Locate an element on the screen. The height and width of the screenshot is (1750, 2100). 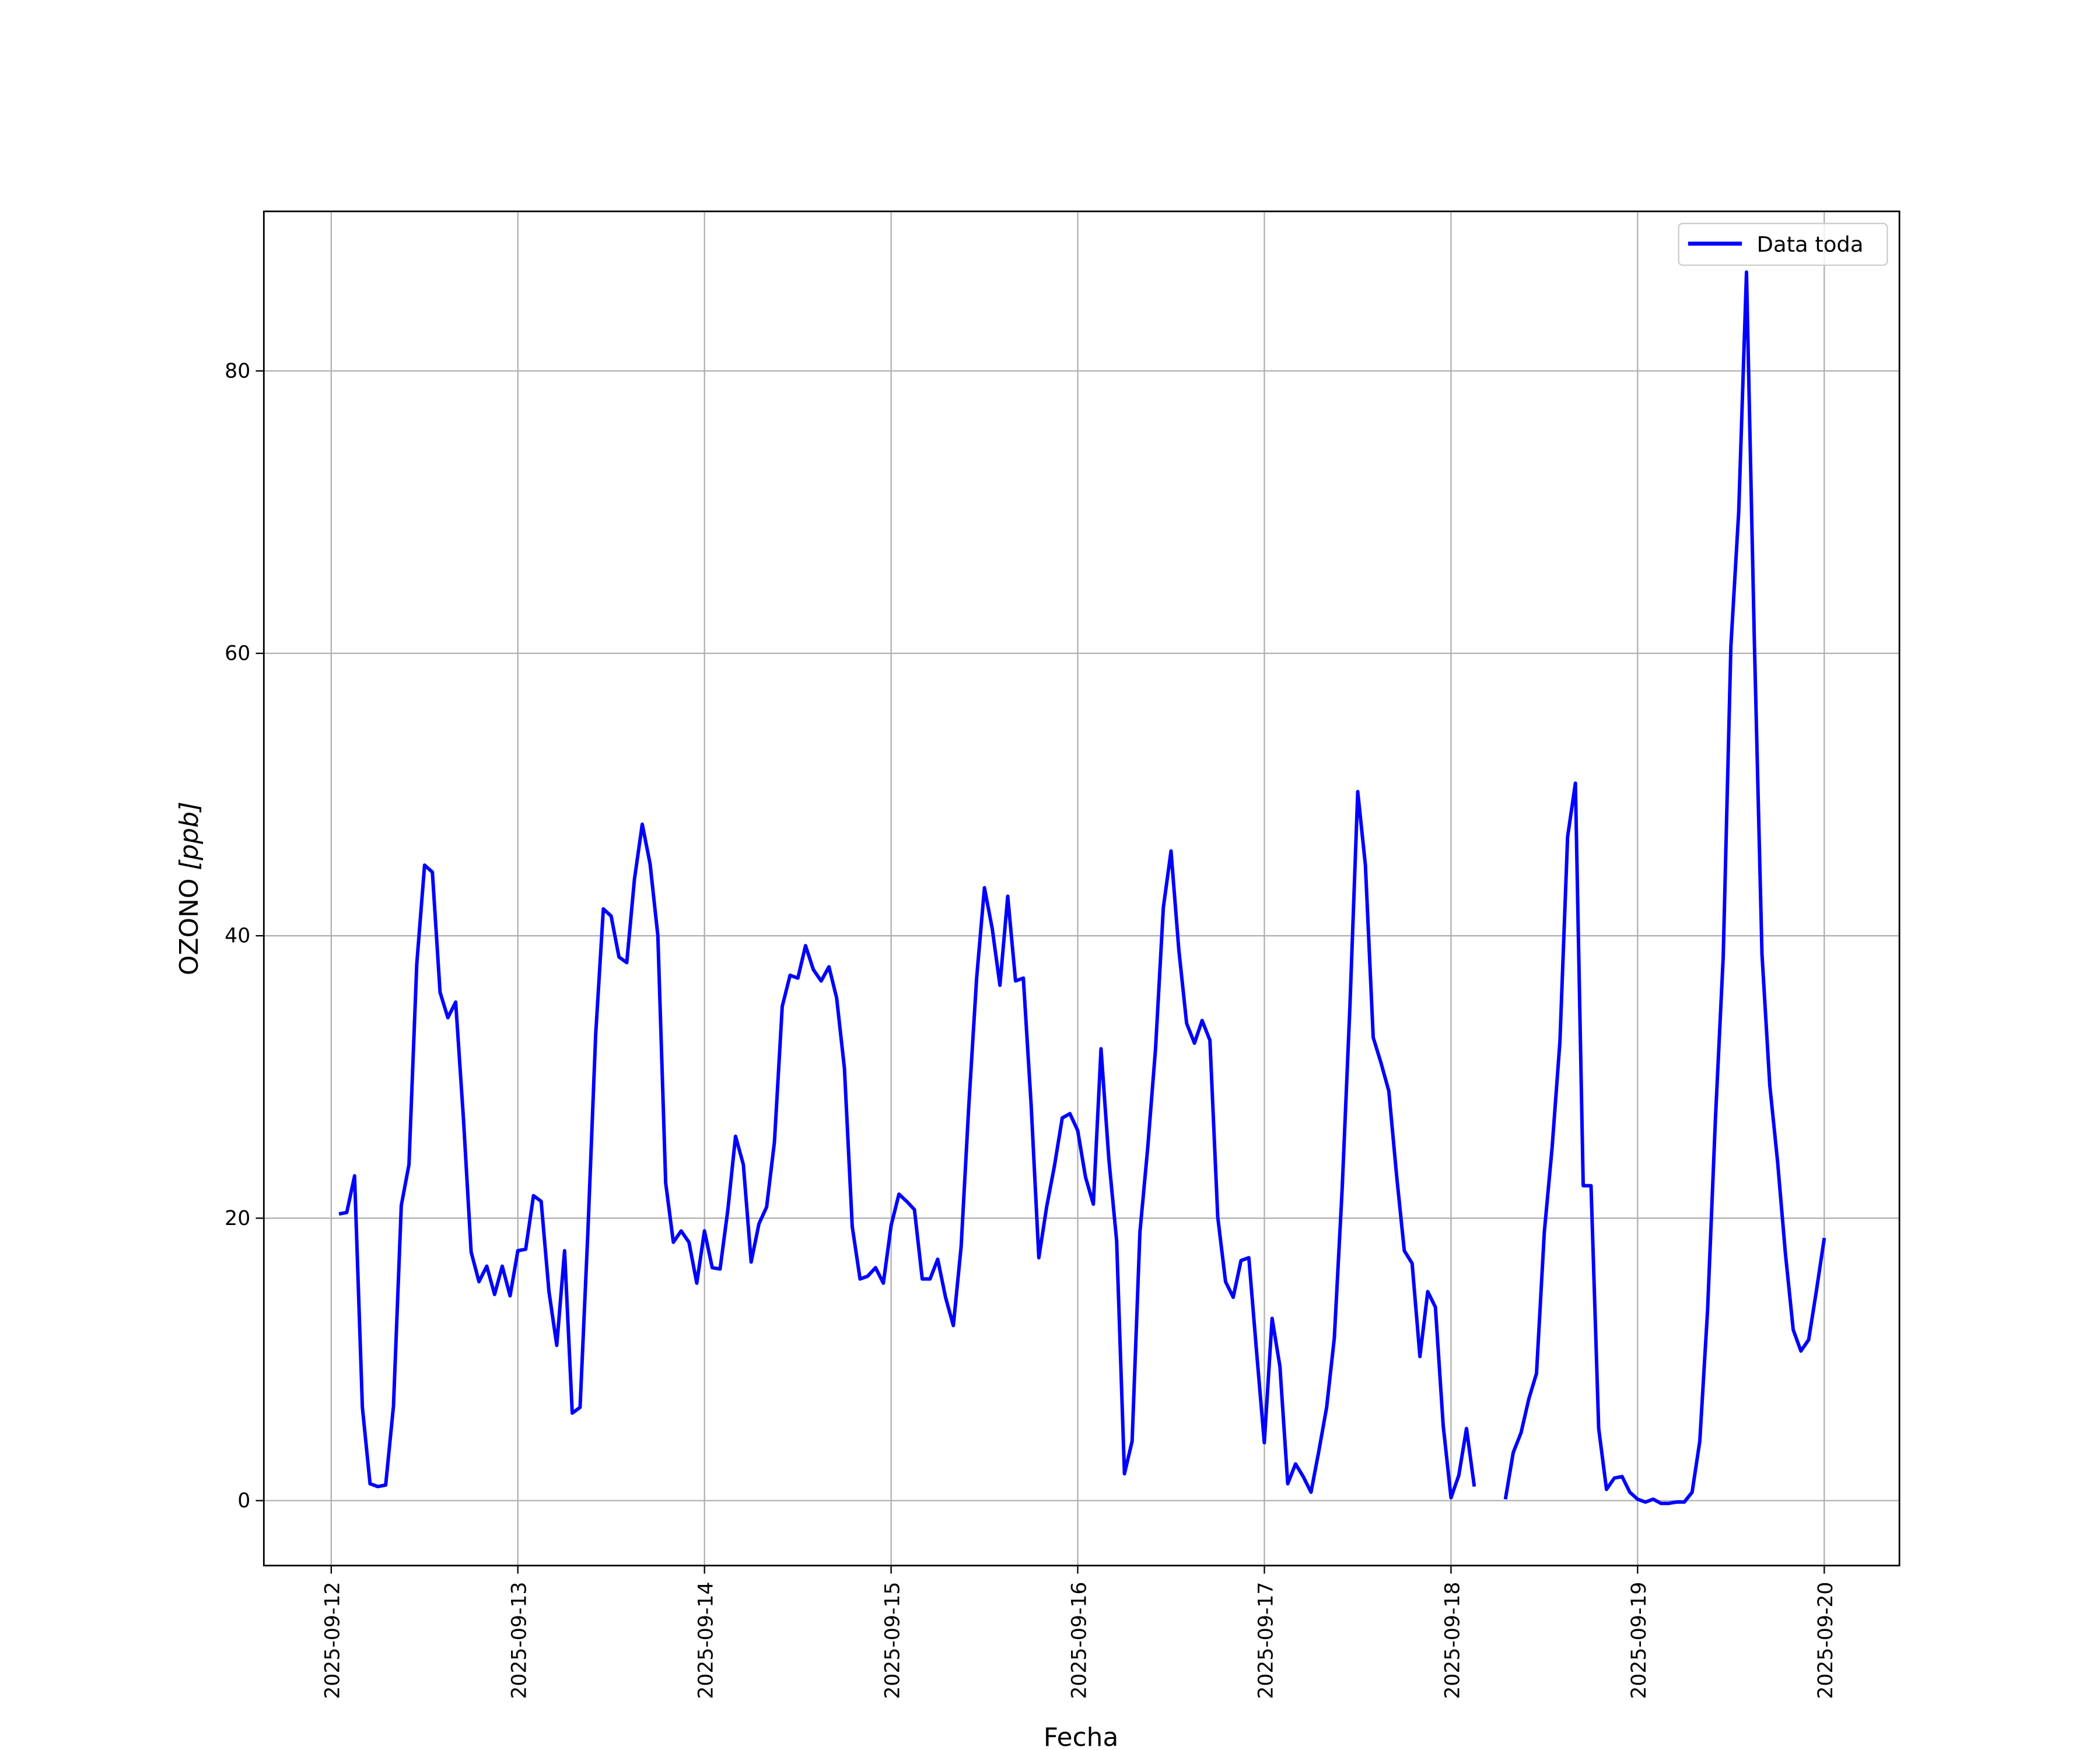
y-tick-label: 80 is located at coordinates (237, 371).